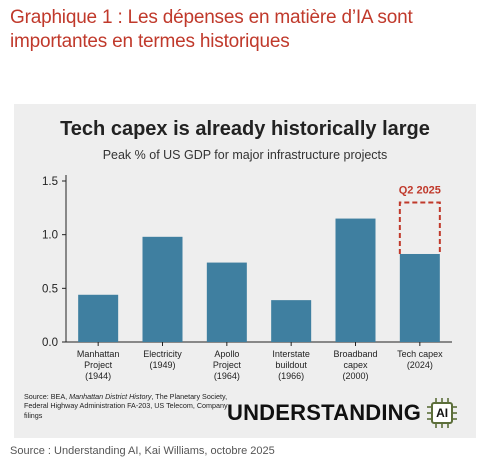 This screenshot has width=489, height=470. Describe the element at coordinates (162, 365) in the screenshot. I see `x-tick-label: (1949)` at that location.